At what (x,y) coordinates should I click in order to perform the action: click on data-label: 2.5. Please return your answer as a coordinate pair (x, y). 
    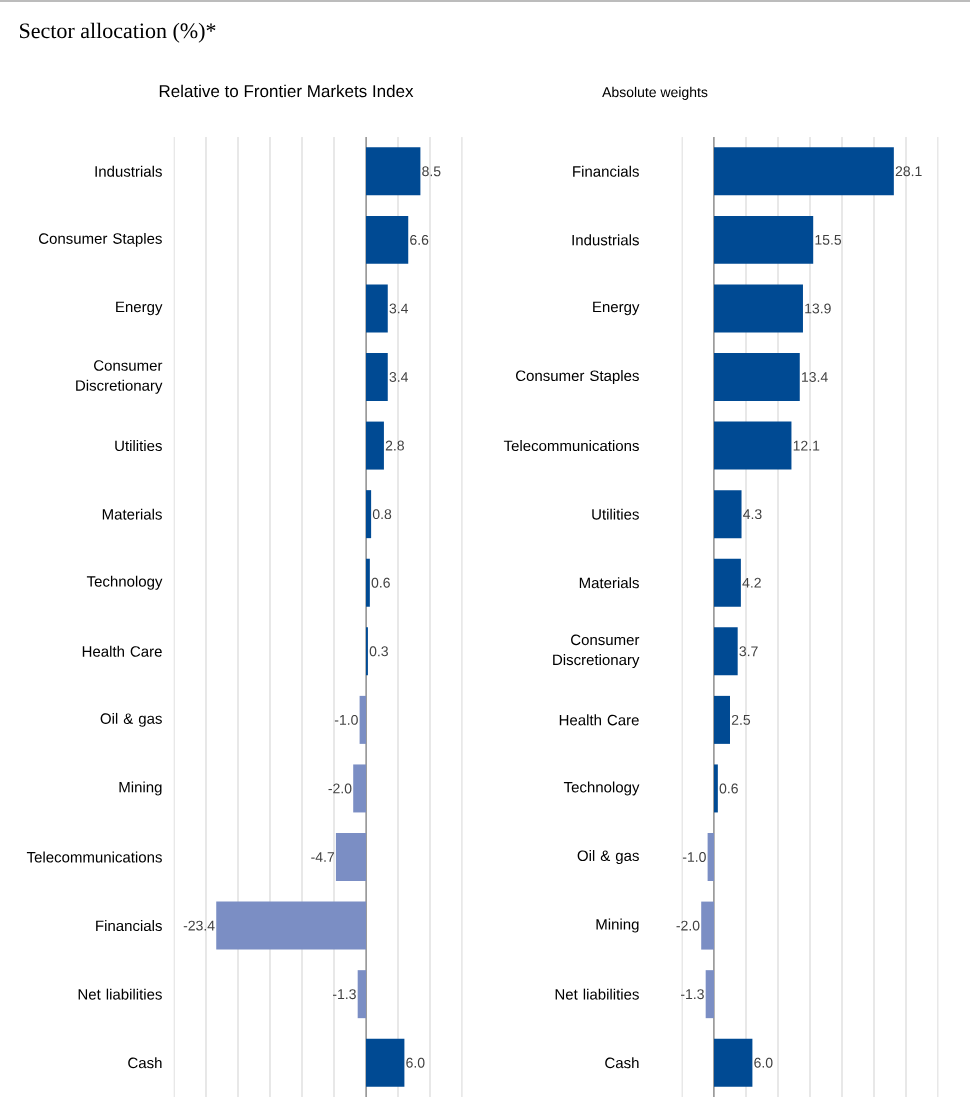
    Looking at the image, I should click on (741, 719).